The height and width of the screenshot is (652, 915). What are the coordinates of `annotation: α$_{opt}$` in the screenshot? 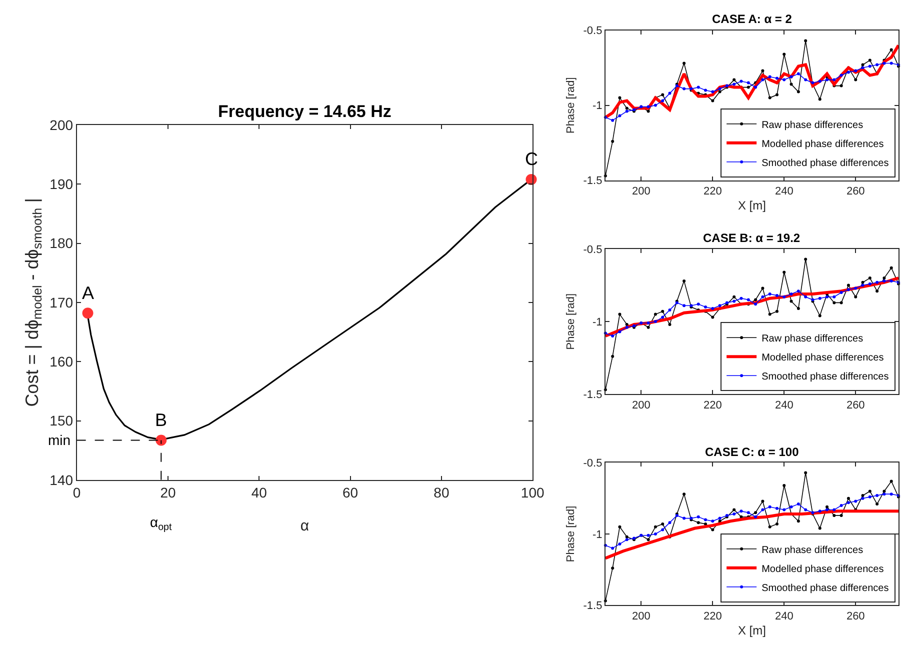 It's located at (161, 523).